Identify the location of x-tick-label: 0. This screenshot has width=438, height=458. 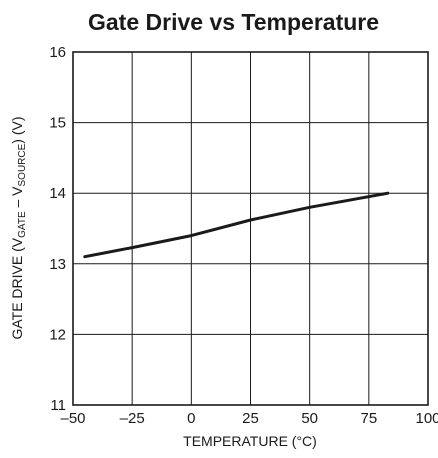
(191, 418).